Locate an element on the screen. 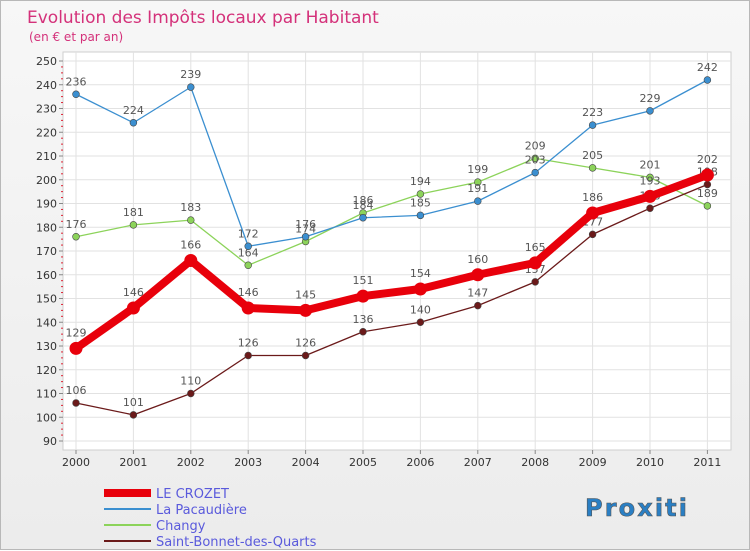 This screenshot has width=750, height=551. x-tick-label: 2000 is located at coordinates (76, 462).